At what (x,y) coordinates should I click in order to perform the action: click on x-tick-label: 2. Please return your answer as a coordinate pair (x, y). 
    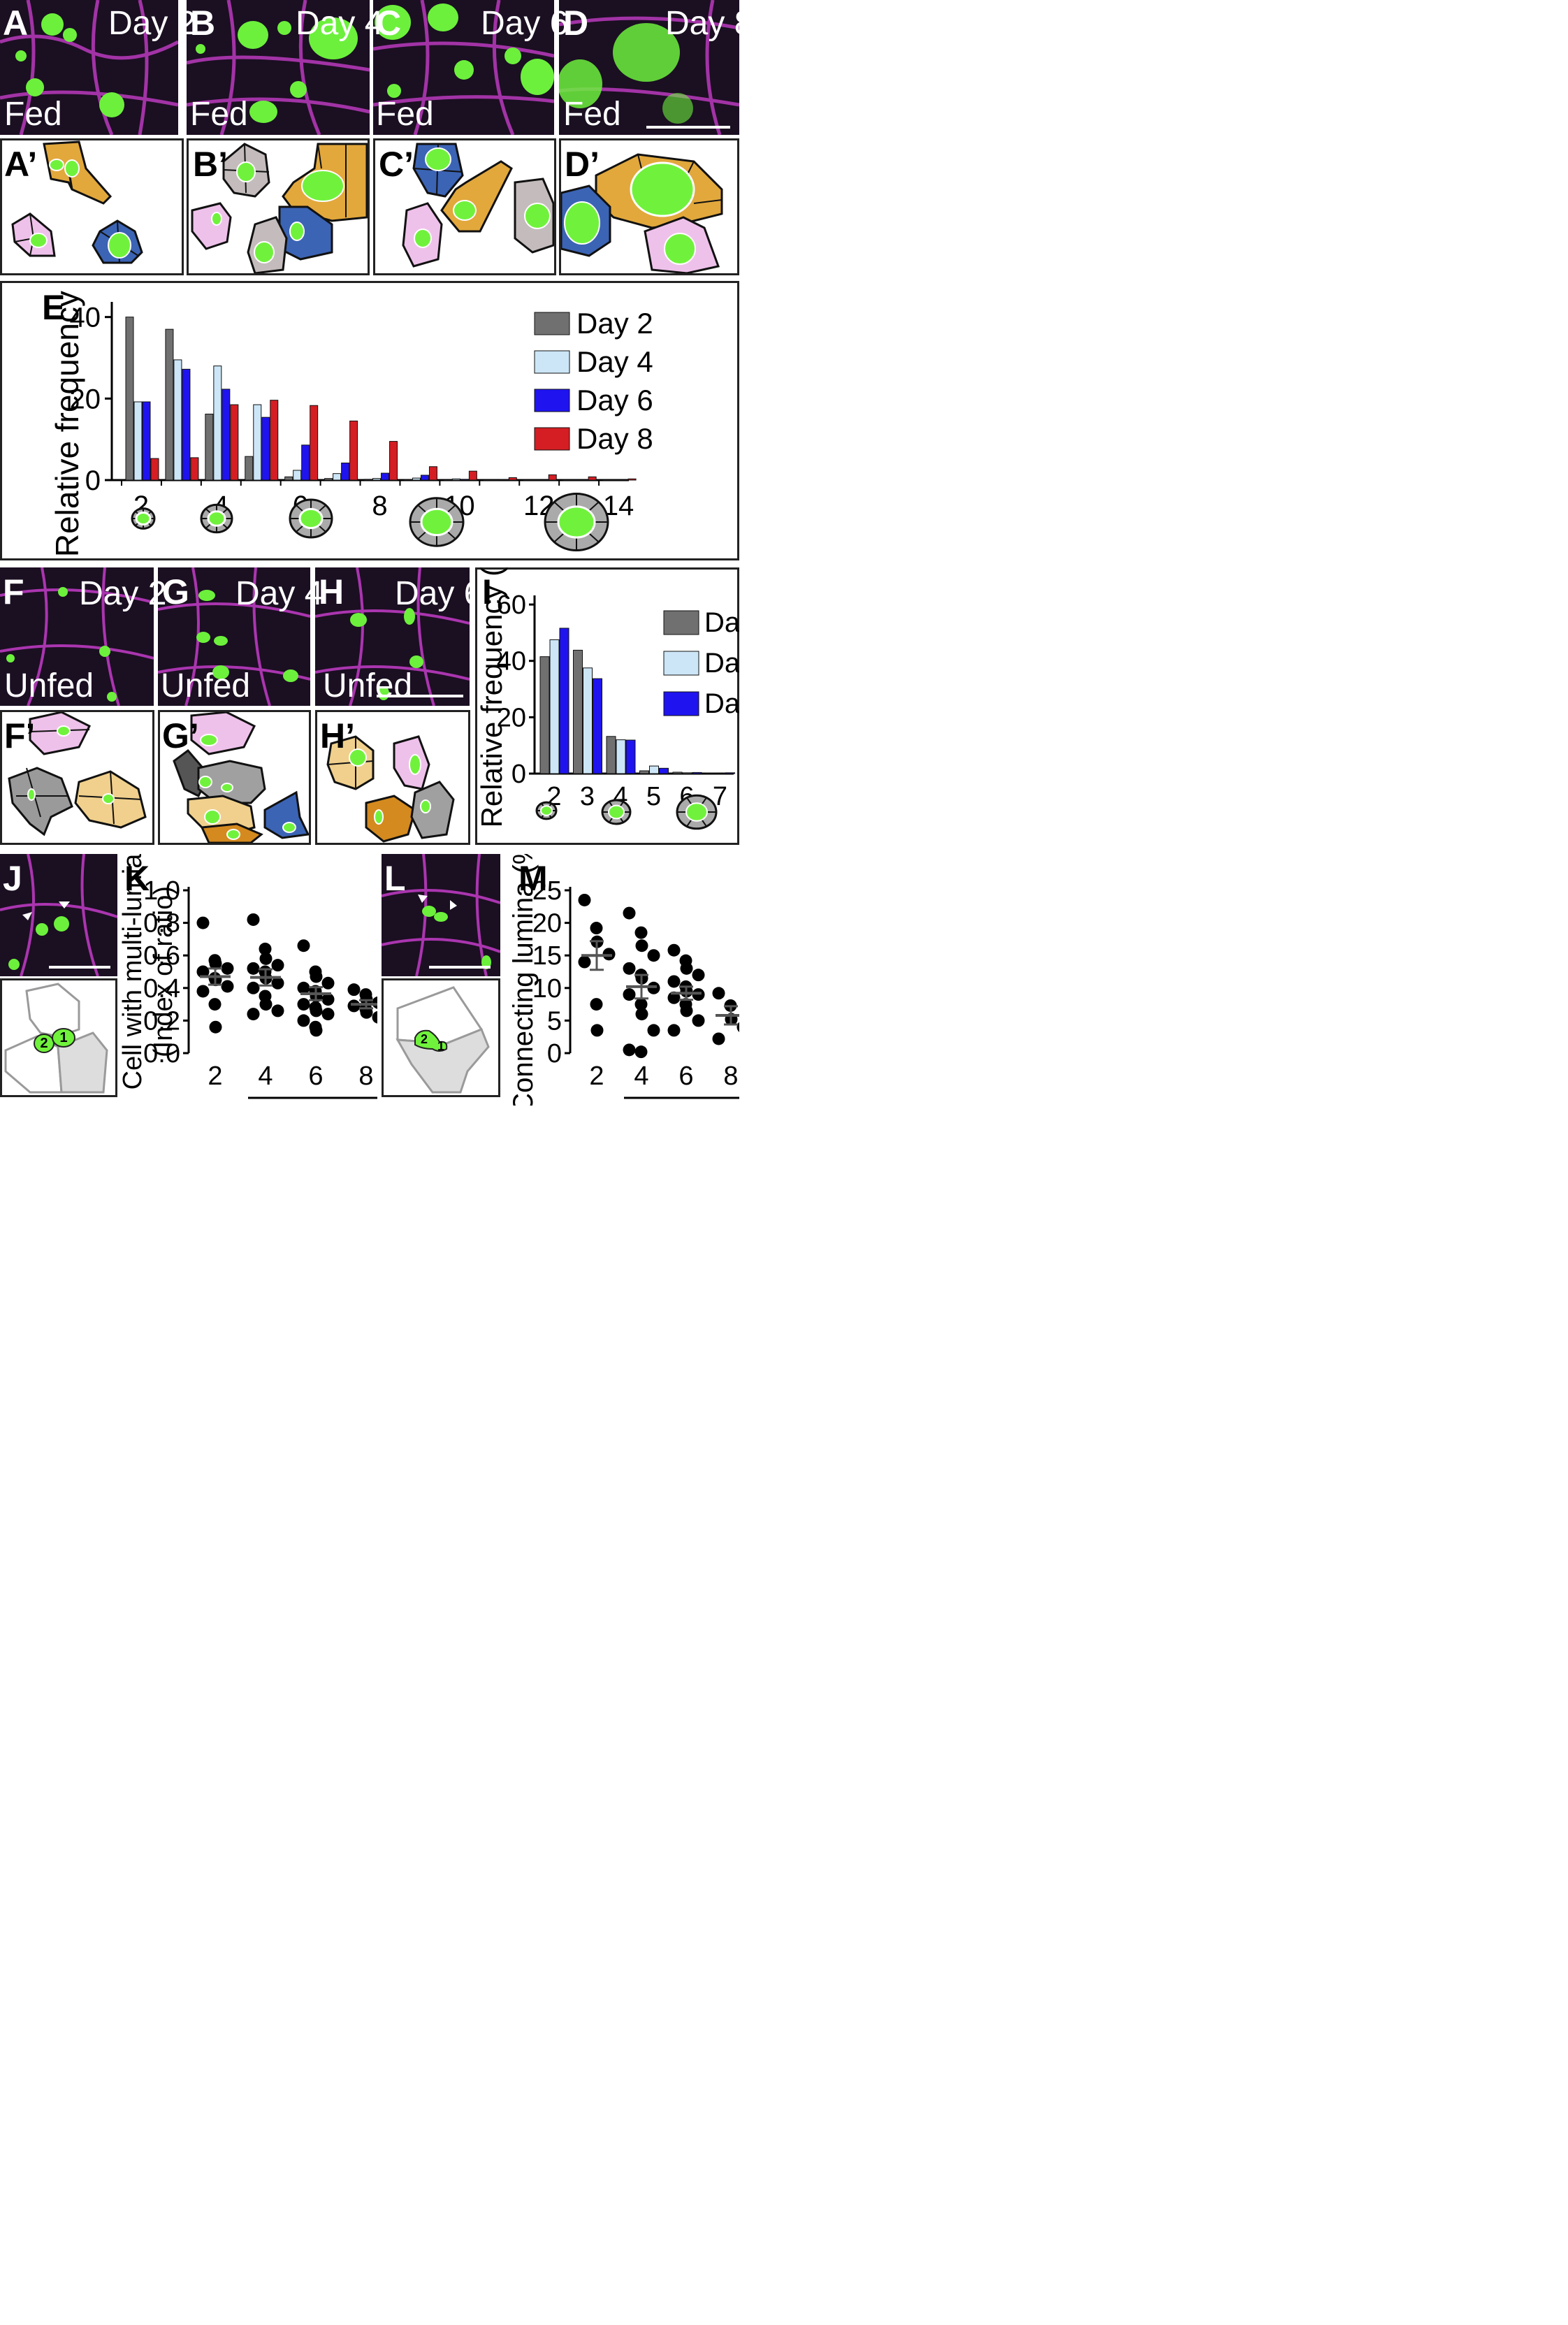
    Looking at the image, I should click on (596, 1076).